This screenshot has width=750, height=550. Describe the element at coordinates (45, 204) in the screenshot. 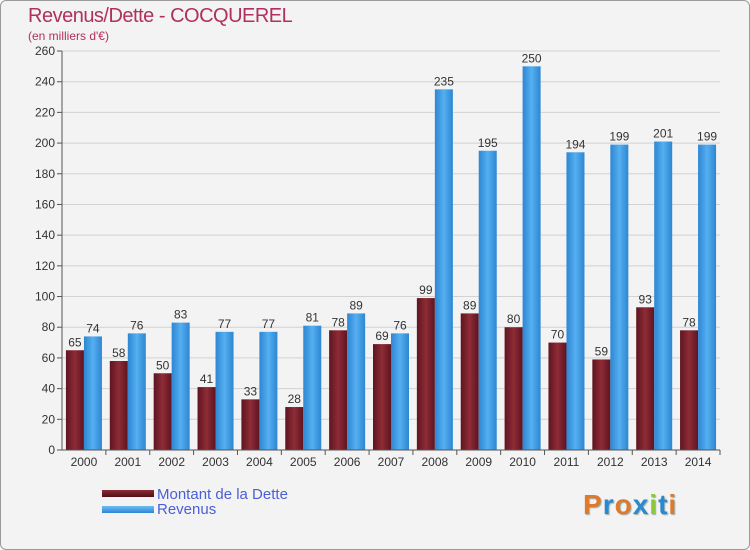

I see `y-tick-label: 160` at that location.